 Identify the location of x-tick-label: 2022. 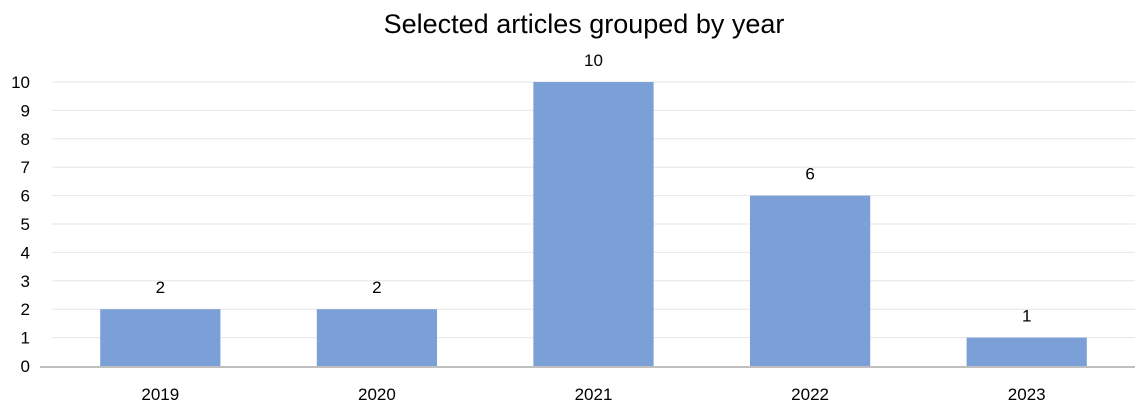
(810, 394).